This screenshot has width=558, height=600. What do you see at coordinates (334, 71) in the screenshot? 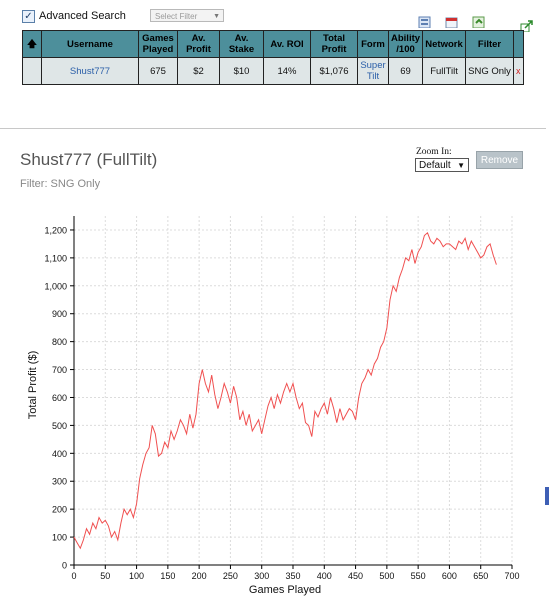
I see `cell-total-profit: $1,076` at bounding box center [334, 71].